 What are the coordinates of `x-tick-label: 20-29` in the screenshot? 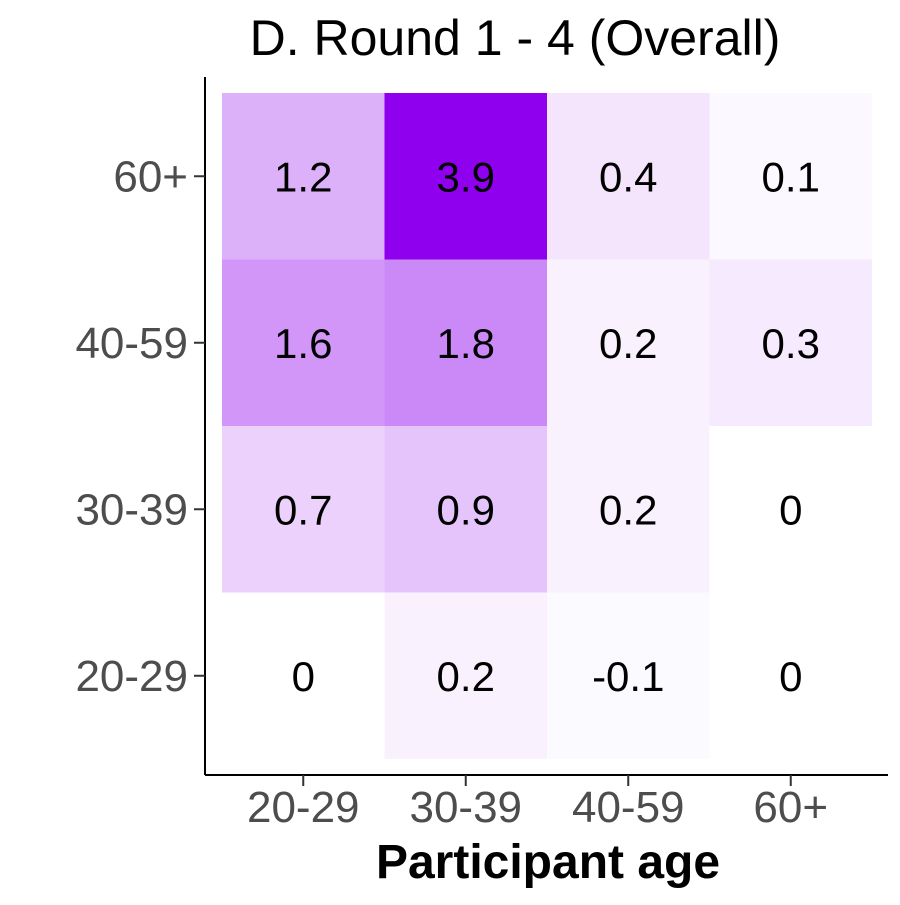 It's located at (303, 807).